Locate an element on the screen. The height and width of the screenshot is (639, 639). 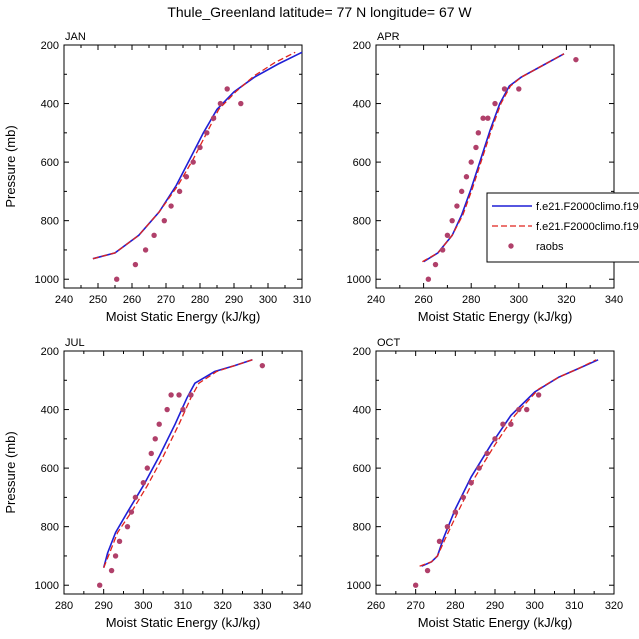
legend-marker is located at coordinates (511, 246).